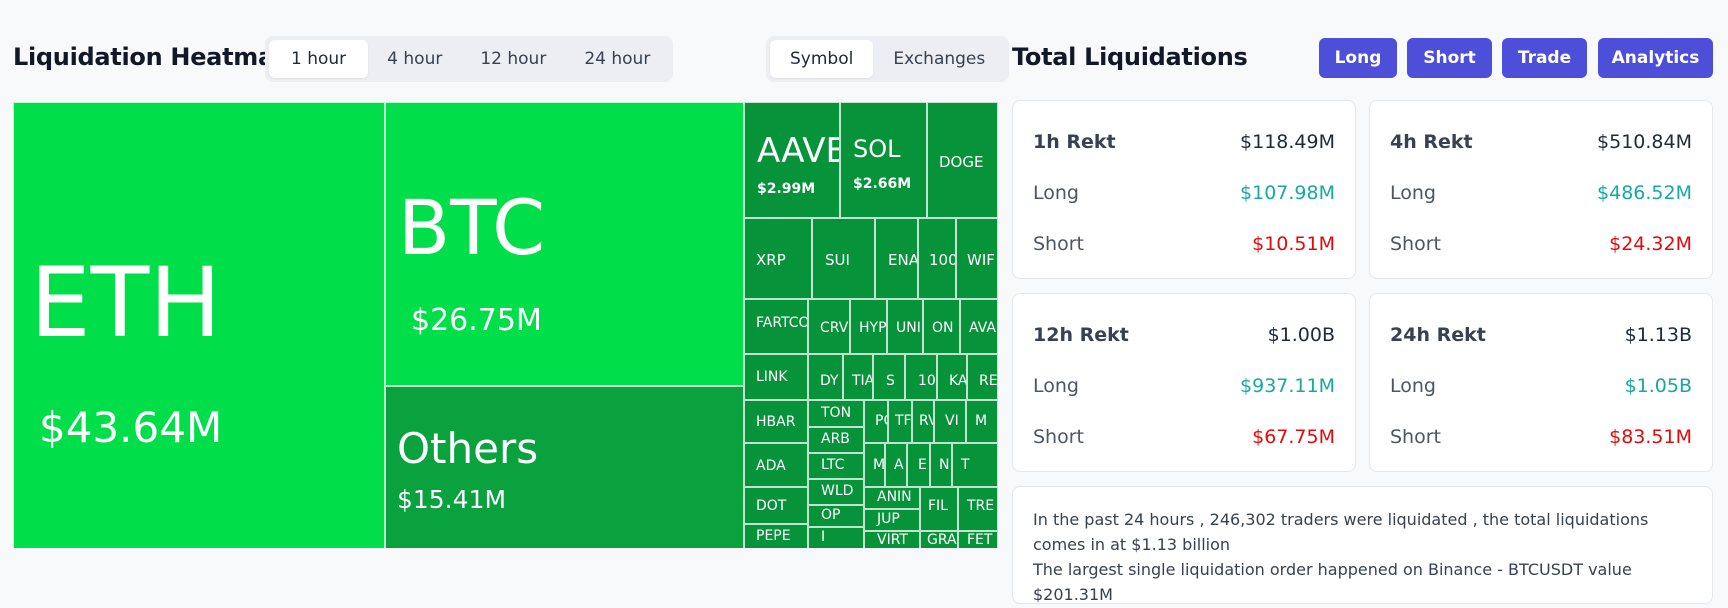 Image resolution: width=1728 pixels, height=608 pixels. I want to click on heatmap-tile-fet: FET, so click(978, 539).